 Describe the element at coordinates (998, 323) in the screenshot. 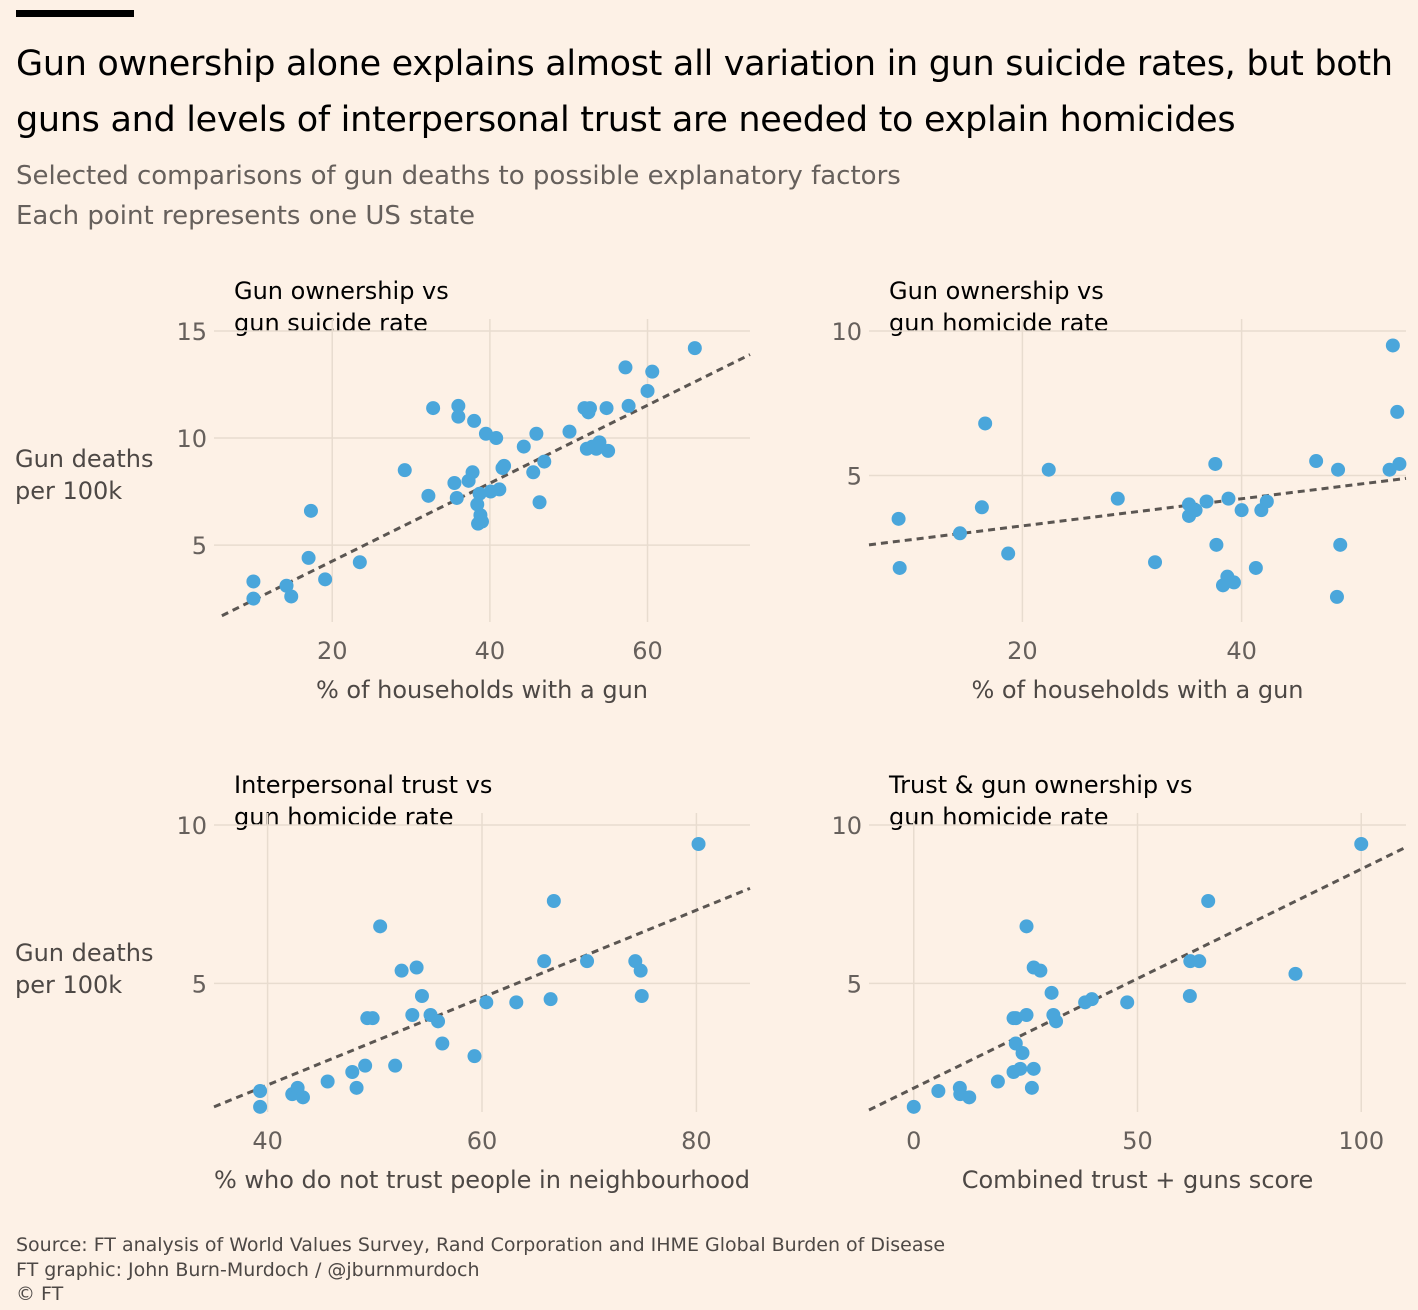

I see `chart-title: gun homicide rate` at that location.